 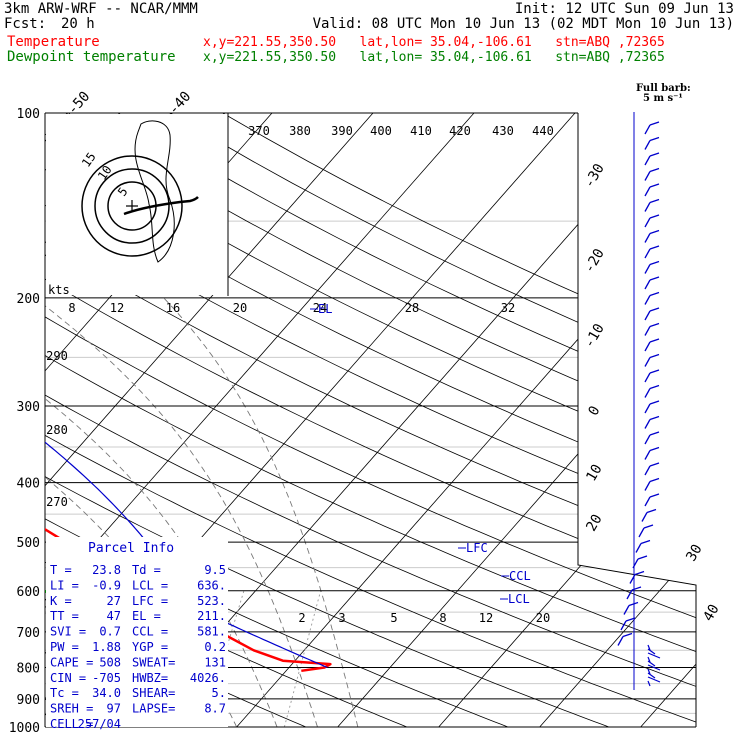 What do you see at coordinates (106, 647) in the screenshot?
I see `parcel-info-value: 1.88` at bounding box center [106, 647].